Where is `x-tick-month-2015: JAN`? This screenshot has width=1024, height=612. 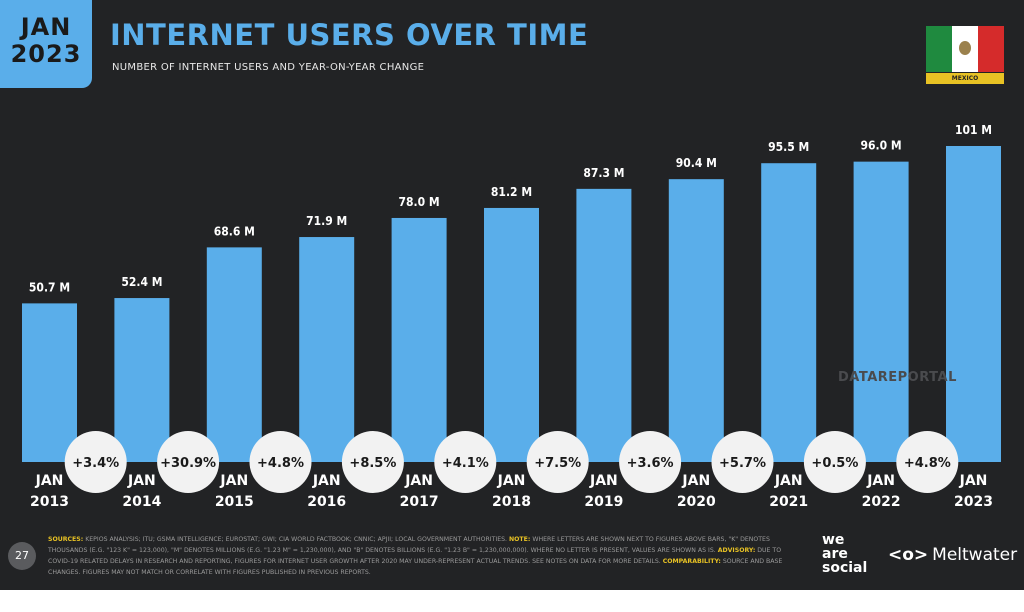 x-tick-month-2015: JAN is located at coordinates (233, 481).